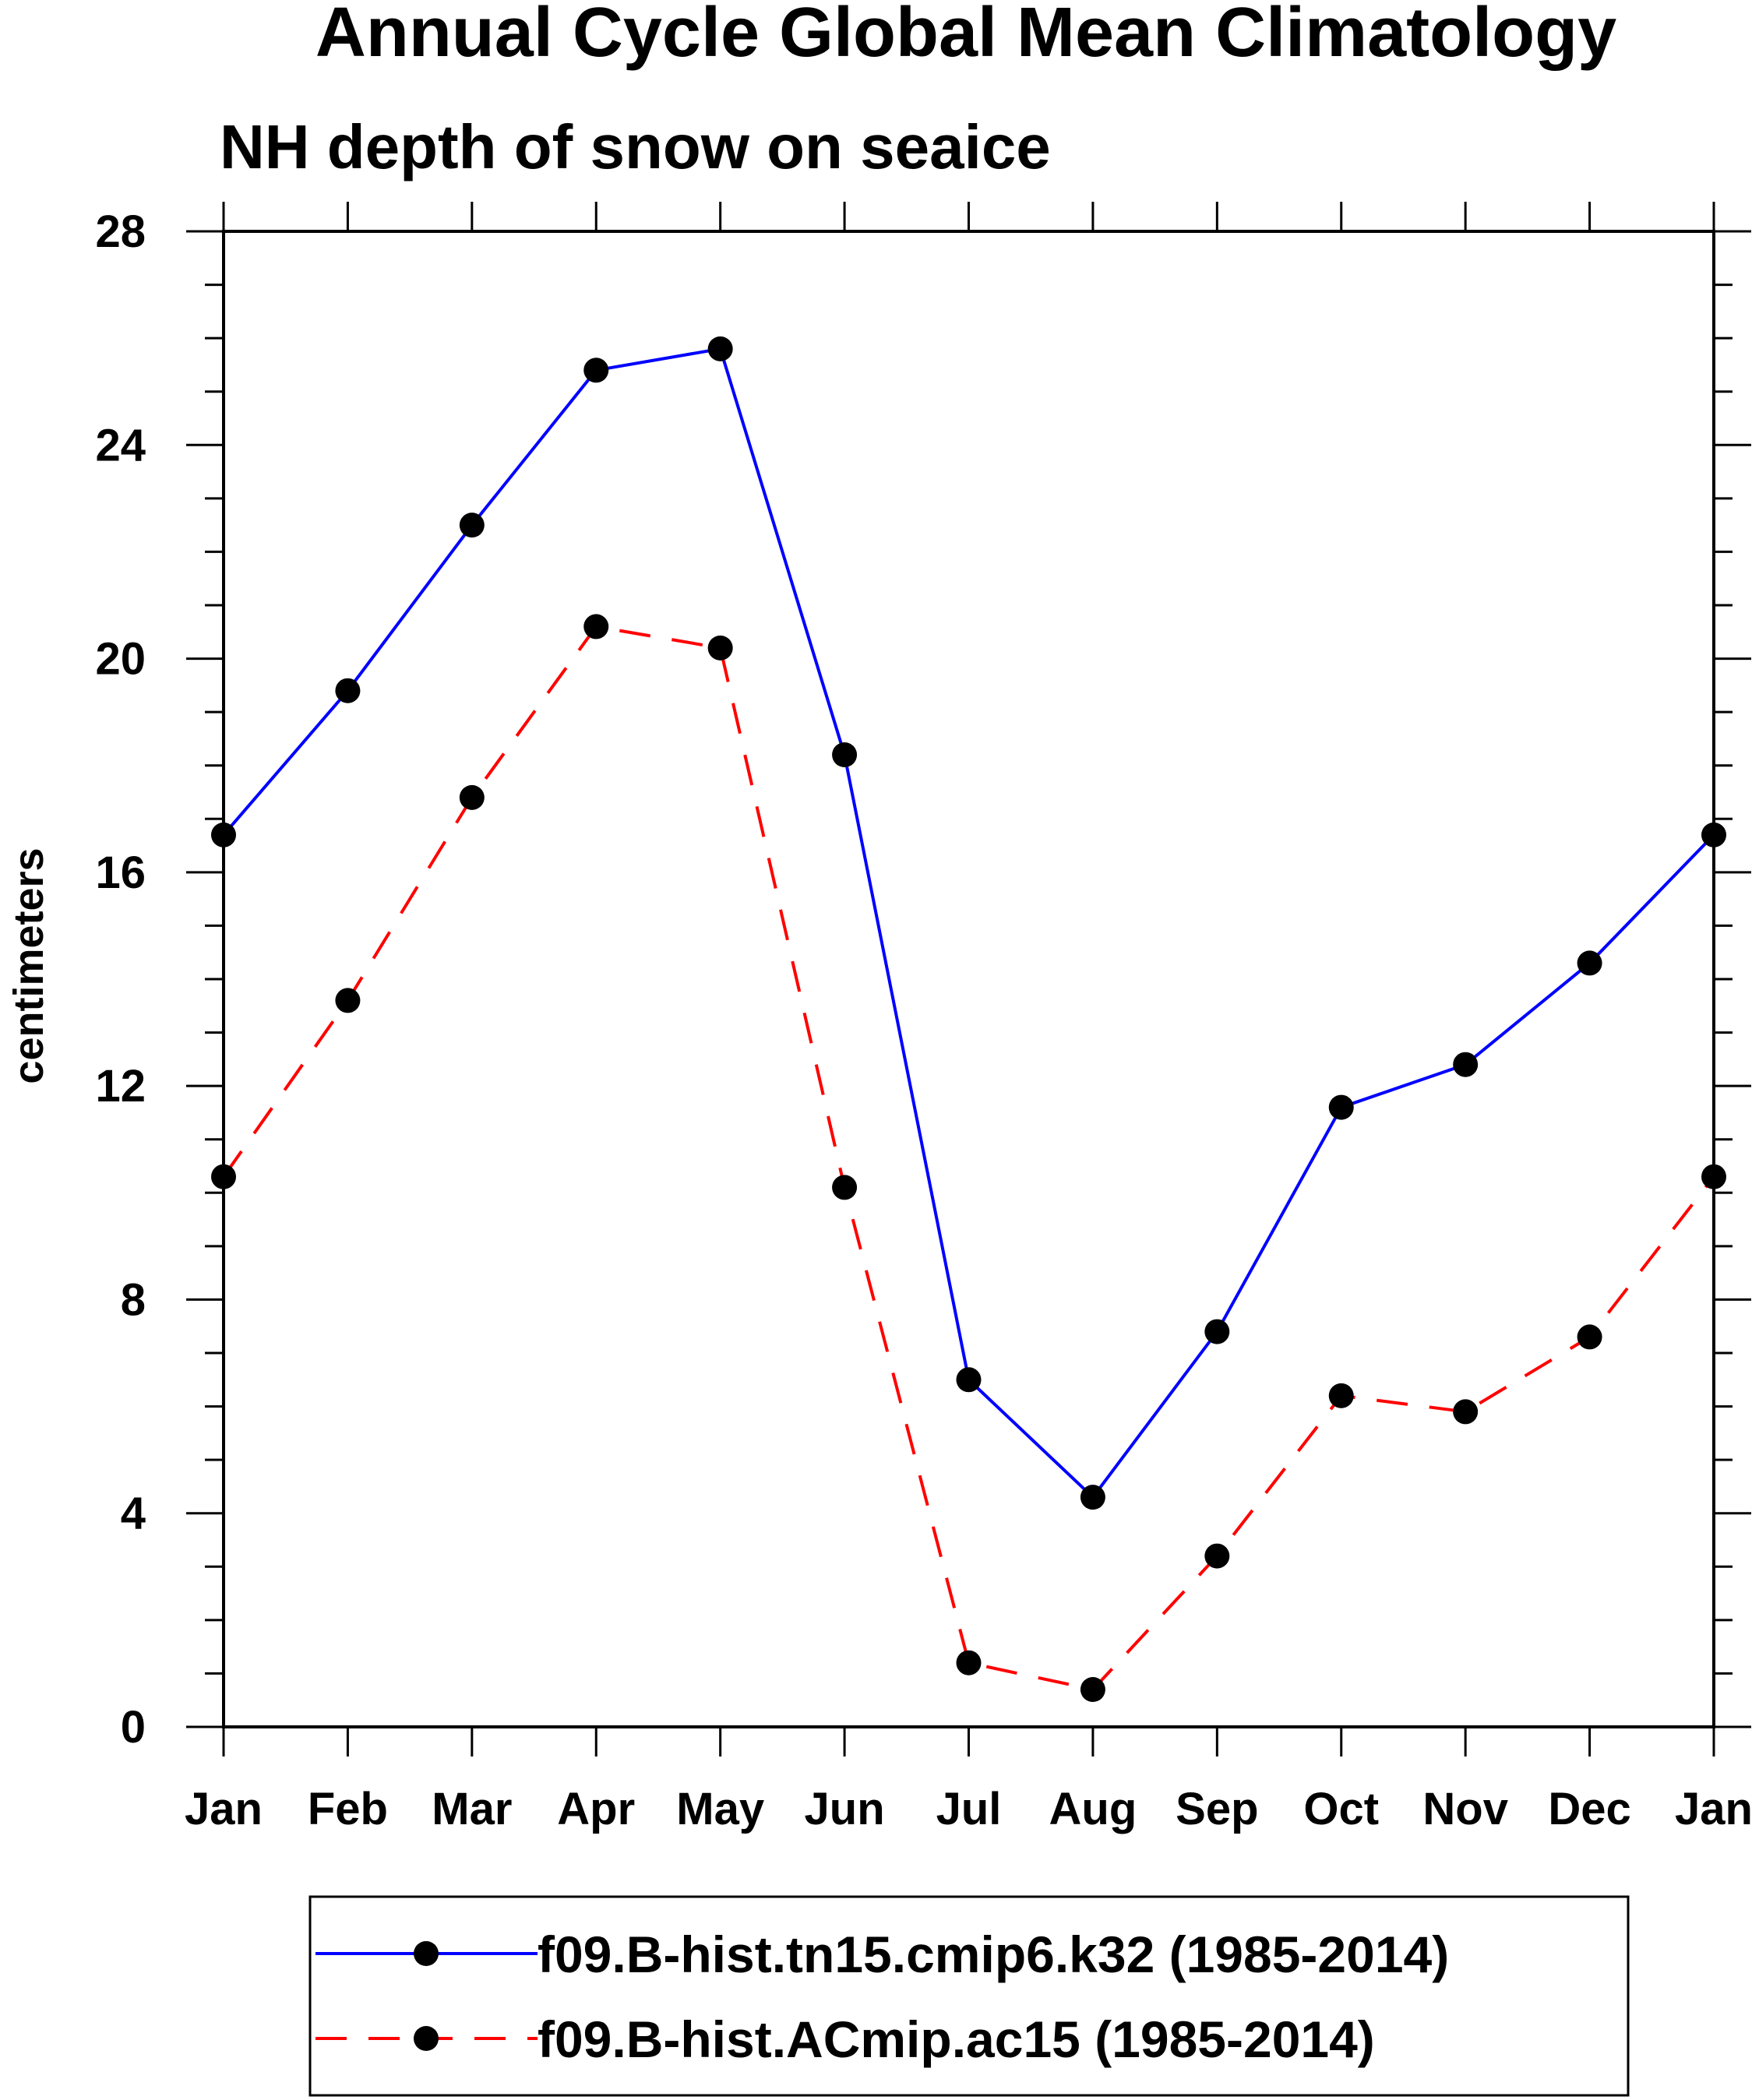  What do you see at coordinates (720, 1809) in the screenshot?
I see `x-tick-label: May` at bounding box center [720, 1809].